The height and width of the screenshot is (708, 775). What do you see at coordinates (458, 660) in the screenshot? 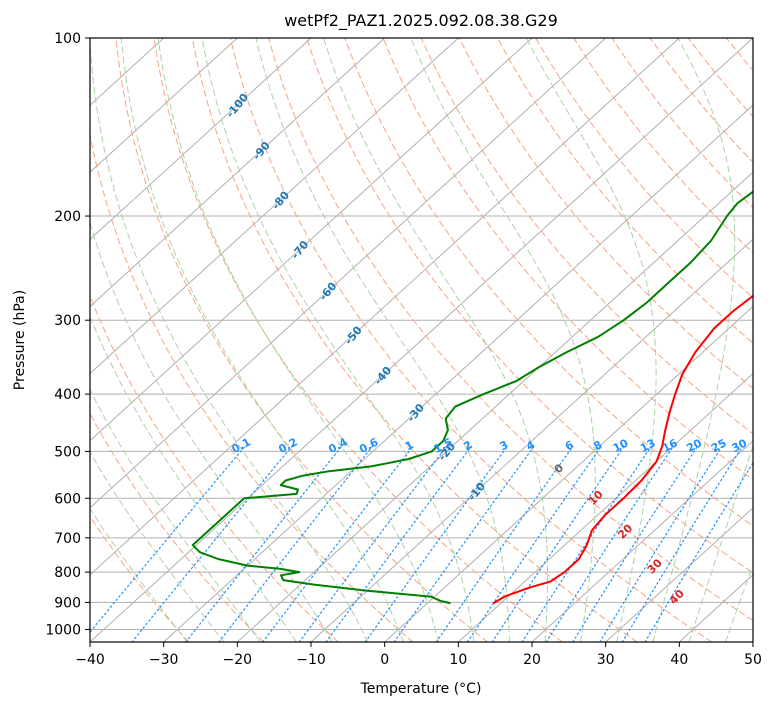
I see `x-tick-label: 10` at bounding box center [458, 660].